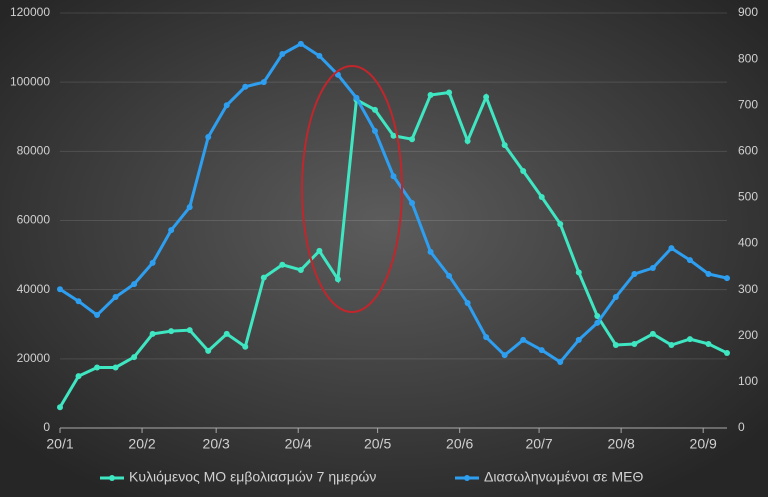 Image resolution: width=768 pixels, height=497 pixels. Describe the element at coordinates (748, 104) in the screenshot. I see `y2-tick-label: 700` at that location.